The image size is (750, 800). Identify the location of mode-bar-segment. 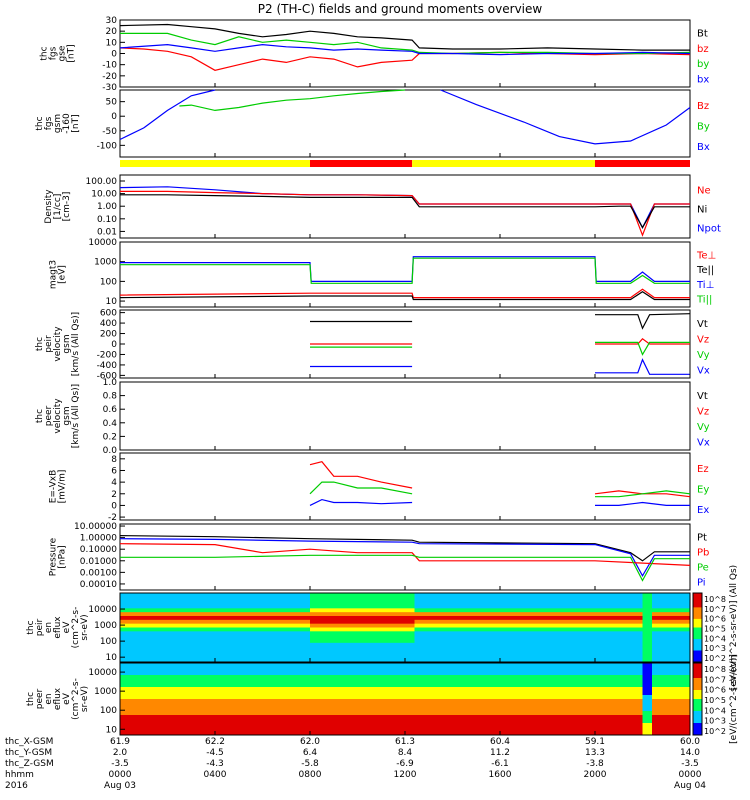
(642, 163).